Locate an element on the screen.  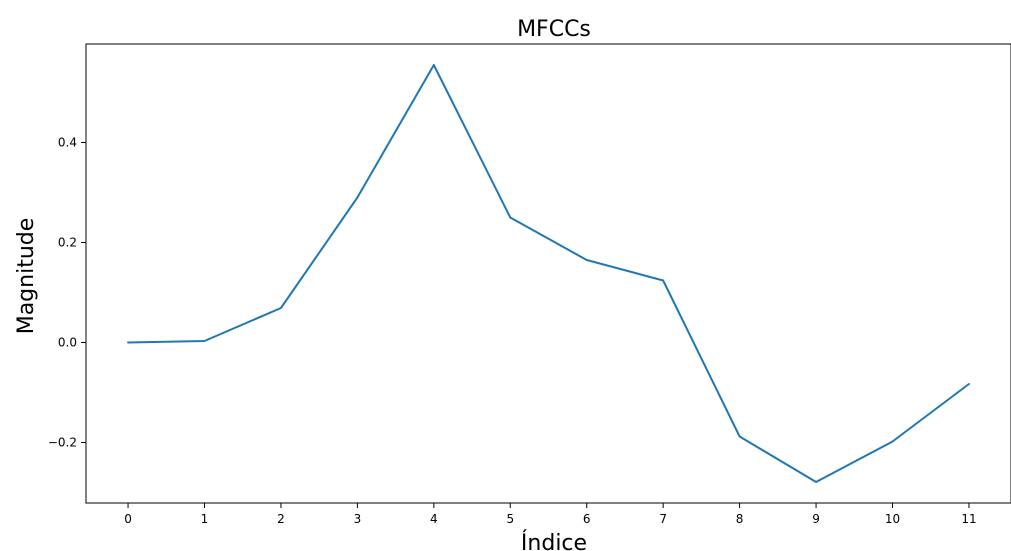
y-tick-label: 0.4 is located at coordinates (67, 143).